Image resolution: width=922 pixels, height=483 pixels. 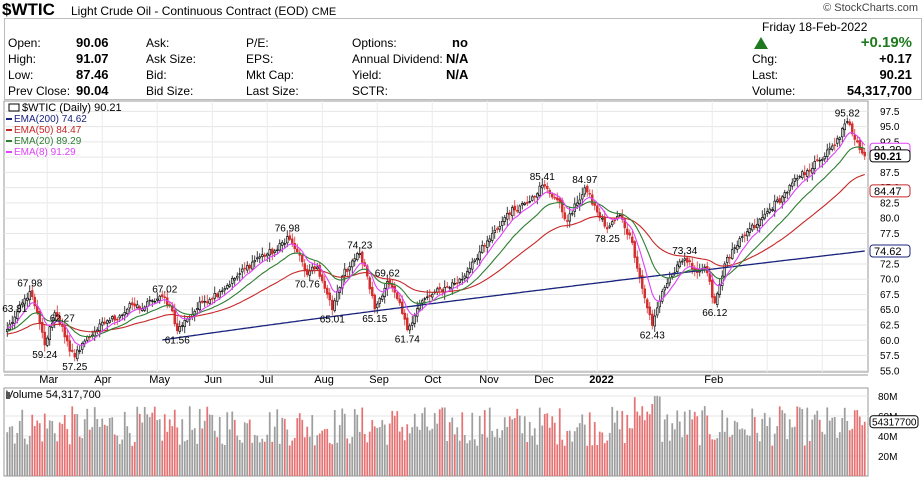 What do you see at coordinates (72, 108) in the screenshot?
I see `price-chart-title: $WTIC (Daily) 90.21` at bounding box center [72, 108].